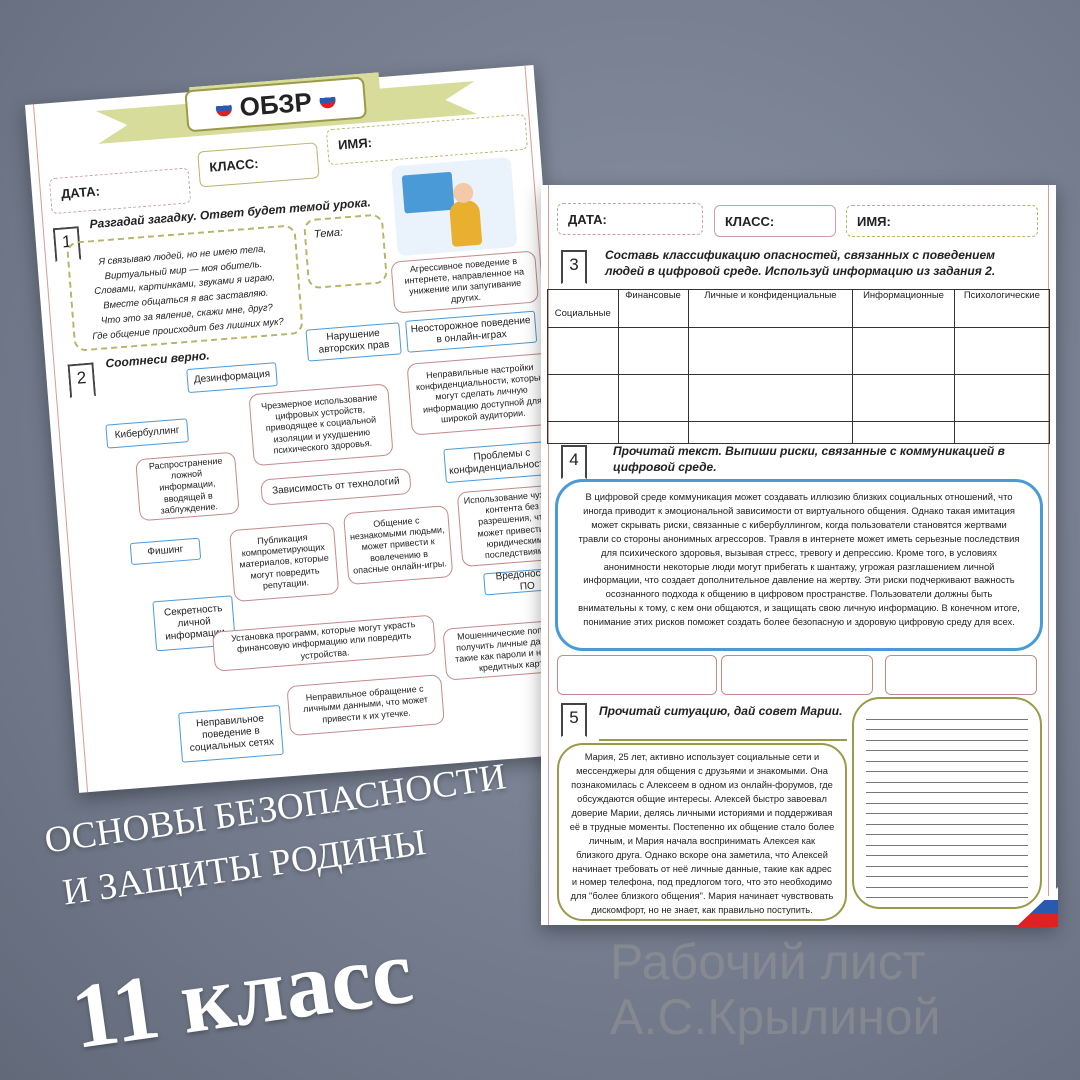 Image resolution: width=1080 pixels, height=1080 pixels. I want to click on page-title: ОБЗР, so click(275, 104).